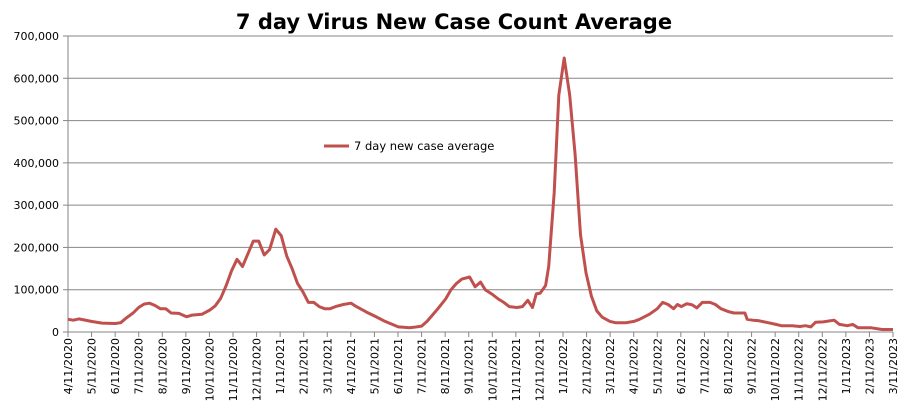 This screenshot has width=908, height=417. What do you see at coordinates (209, 369) in the screenshot?
I see `x-tick-label: 10/11/2020` at bounding box center [209, 369].